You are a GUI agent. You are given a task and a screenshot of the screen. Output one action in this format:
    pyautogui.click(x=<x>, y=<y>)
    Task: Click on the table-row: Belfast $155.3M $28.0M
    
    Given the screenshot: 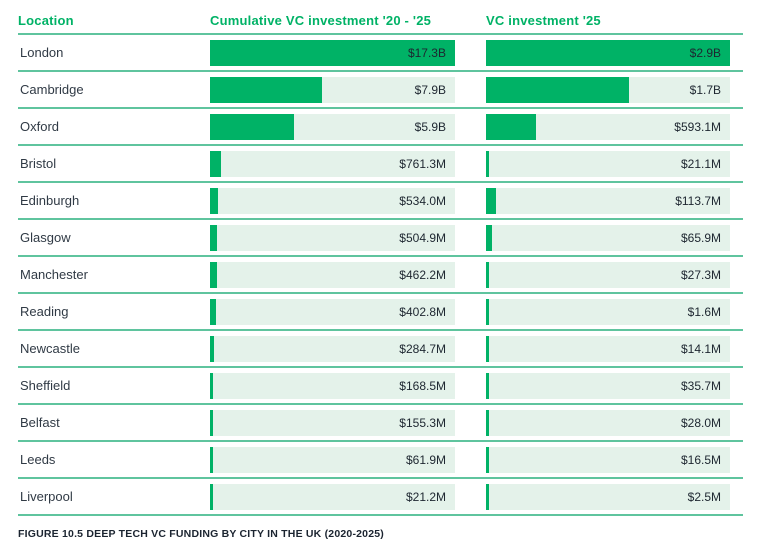 What is the action you would take?
    pyautogui.click(x=380, y=422)
    